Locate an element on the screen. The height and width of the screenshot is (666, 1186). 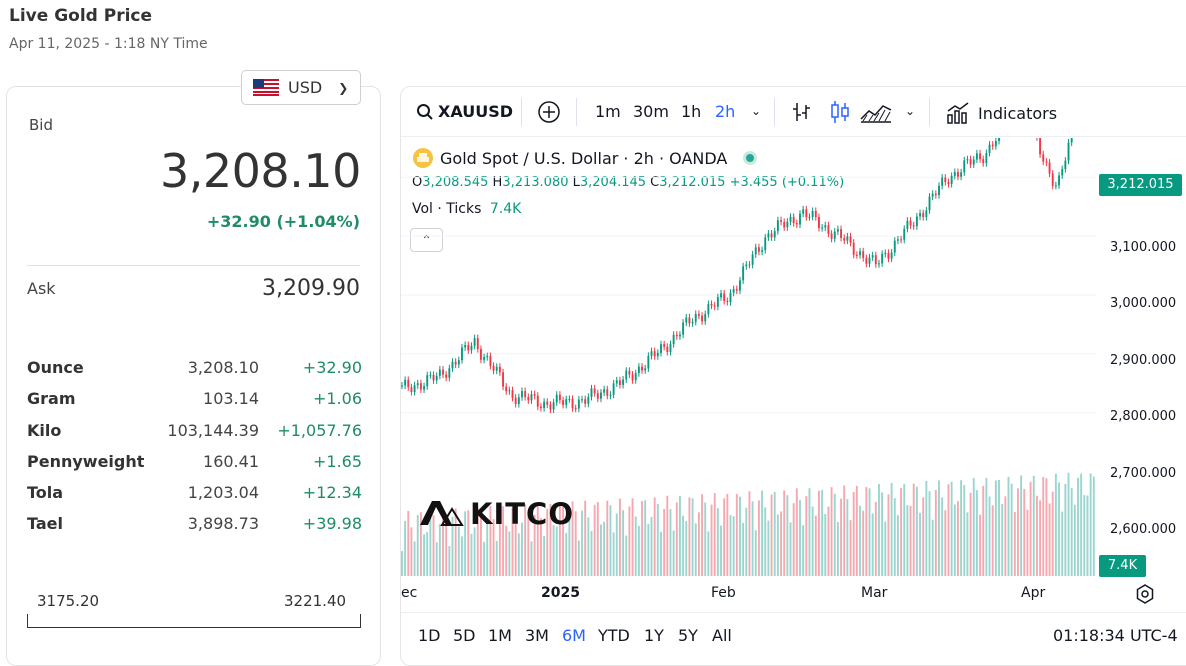
symbol-search: XAUUSD is located at coordinates (464, 111).